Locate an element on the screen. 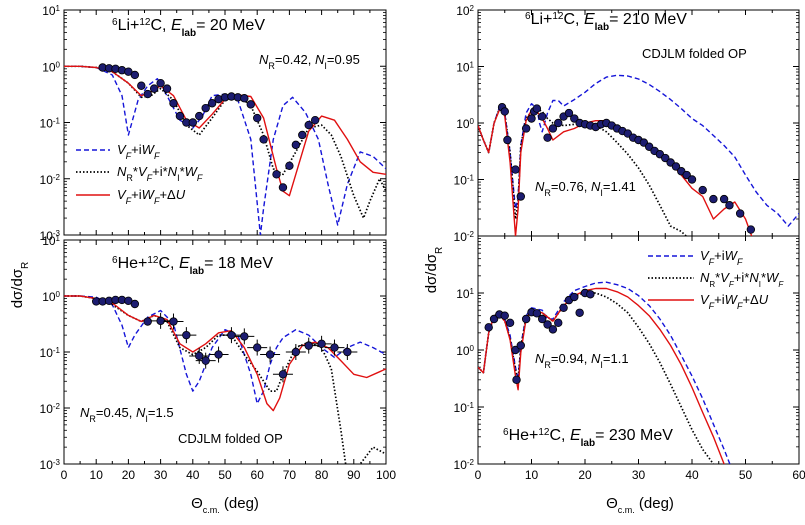 Image resolution: width=805 pixels, height=525 pixels. x-tick-label: 0 is located at coordinates (64, 475).